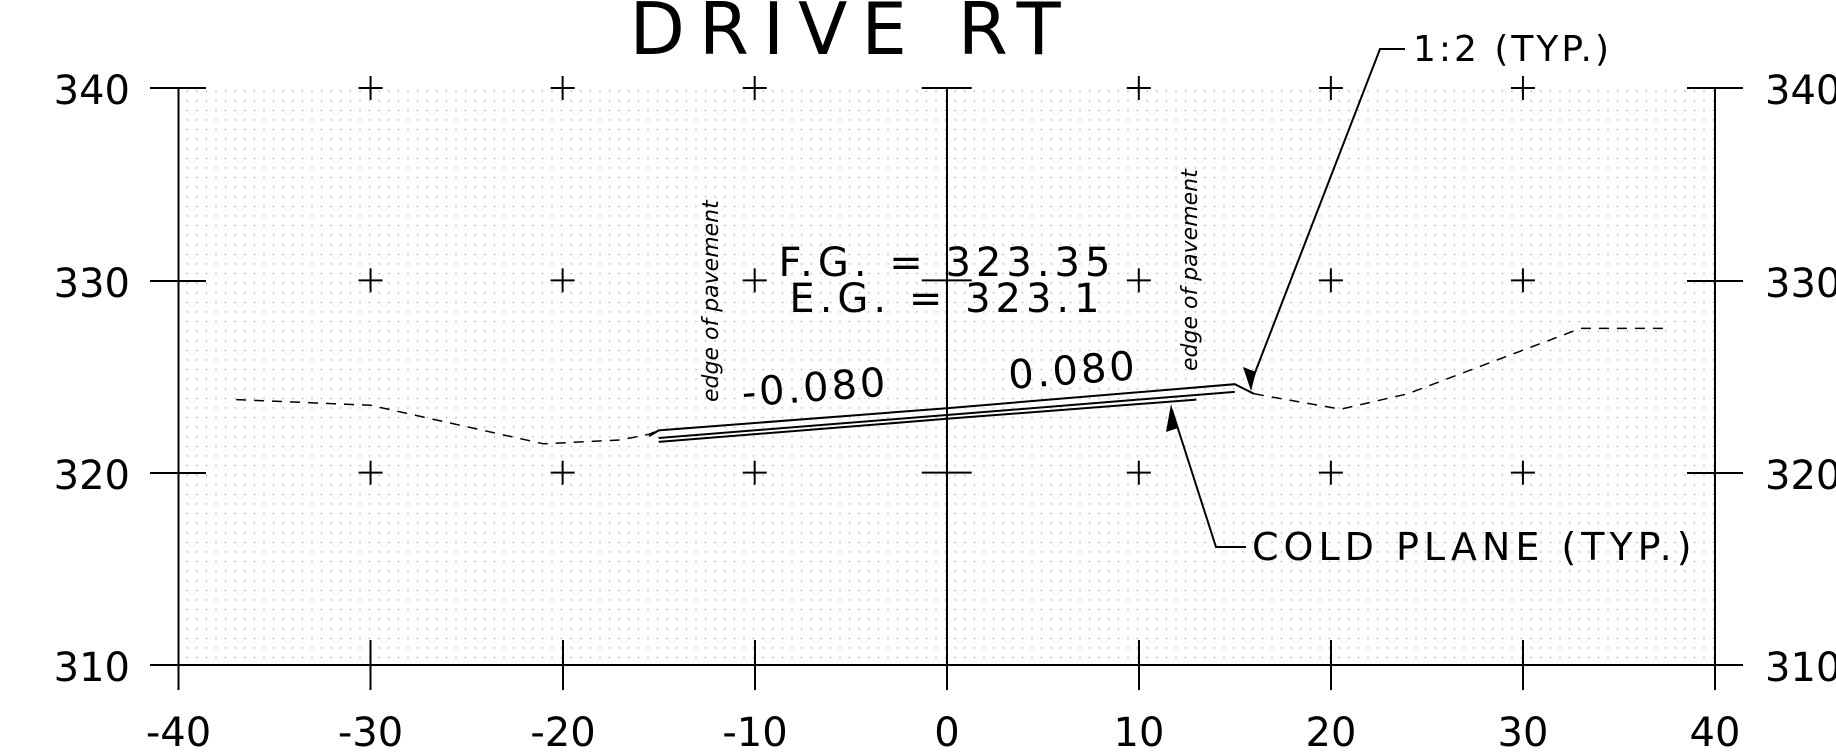  What do you see at coordinates (1800, 379) in the screenshot?
I see `y-tick-labels-right: 340 330 320 310` at bounding box center [1800, 379].